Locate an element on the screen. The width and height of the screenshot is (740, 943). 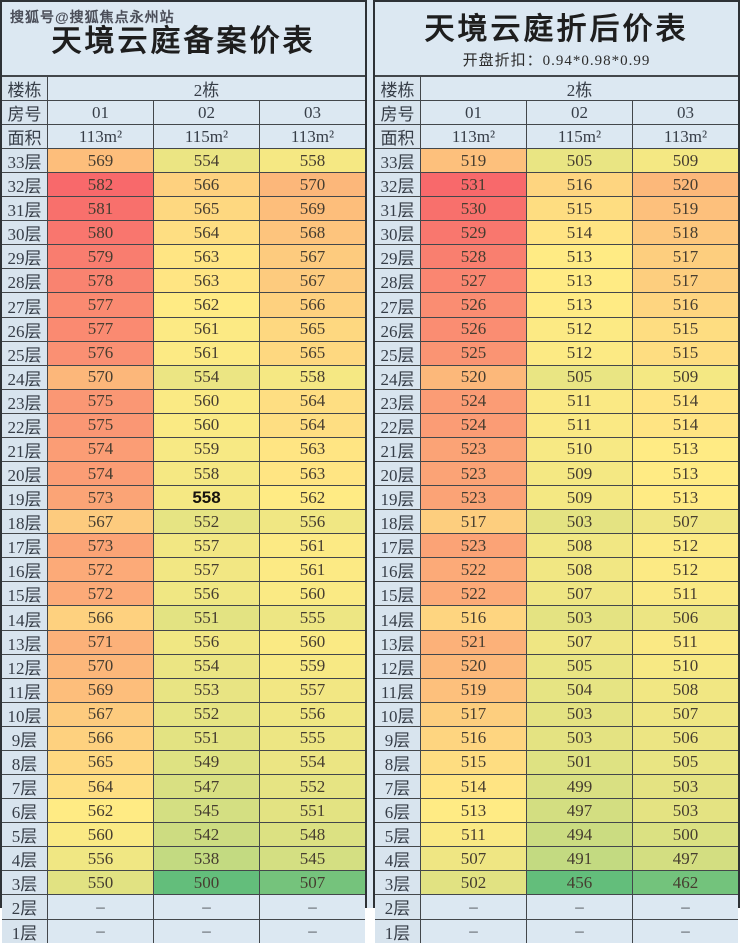
floor-row: 12层 520 505 510 is located at coordinates (556, 665).